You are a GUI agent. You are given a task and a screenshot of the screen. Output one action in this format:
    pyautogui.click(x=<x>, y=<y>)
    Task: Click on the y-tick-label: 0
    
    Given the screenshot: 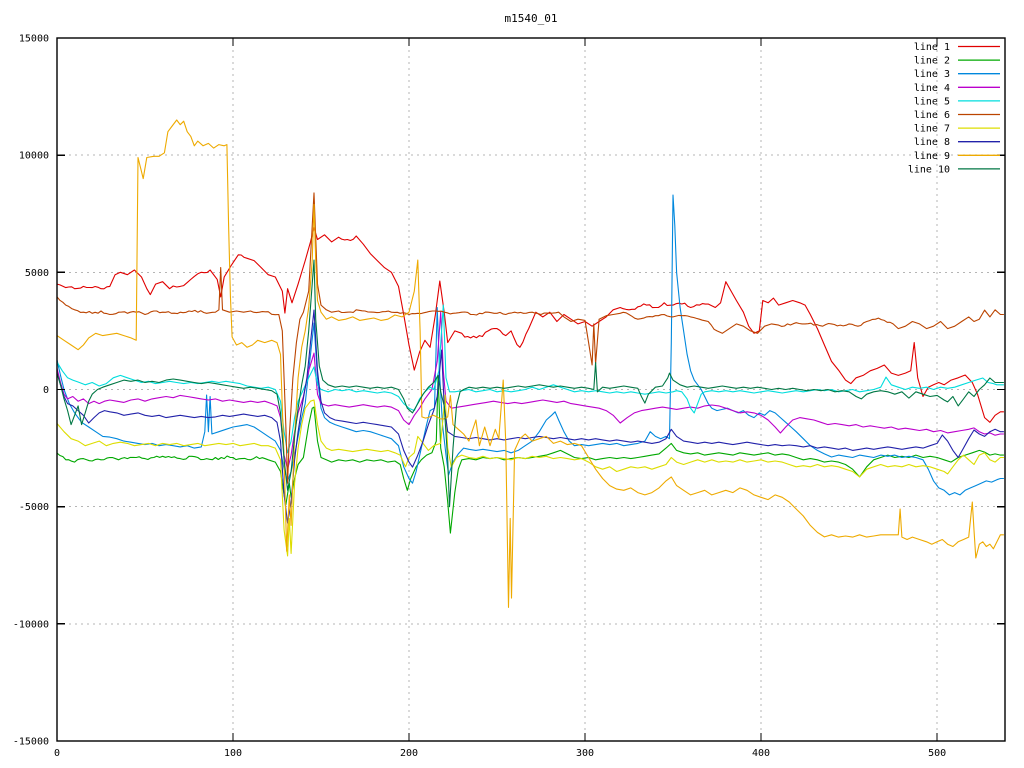 What is the action you would take?
    pyautogui.click(x=46, y=390)
    